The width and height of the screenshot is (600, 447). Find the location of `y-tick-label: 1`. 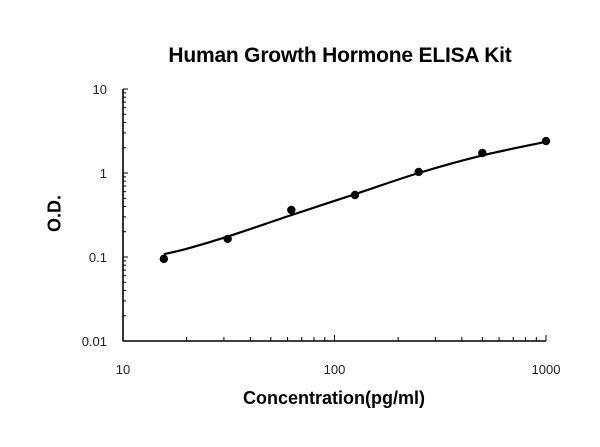

y-tick-label: 1 is located at coordinates (103, 173).